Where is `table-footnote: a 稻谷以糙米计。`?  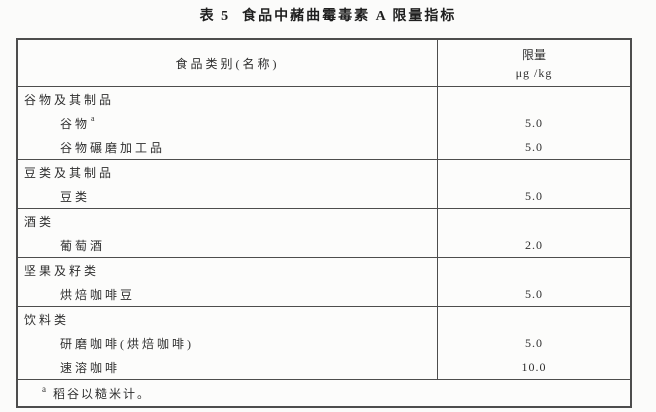
table-footnote: a 稻谷以糙米计。 is located at coordinates (324, 393).